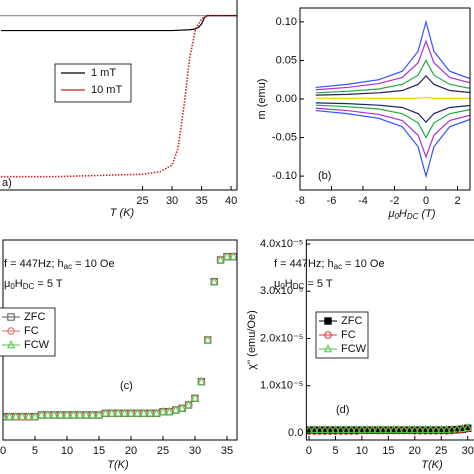 The height and width of the screenshot is (474, 474). I want to click on annotation-part: f = 447Hz; h, so click(34, 264).